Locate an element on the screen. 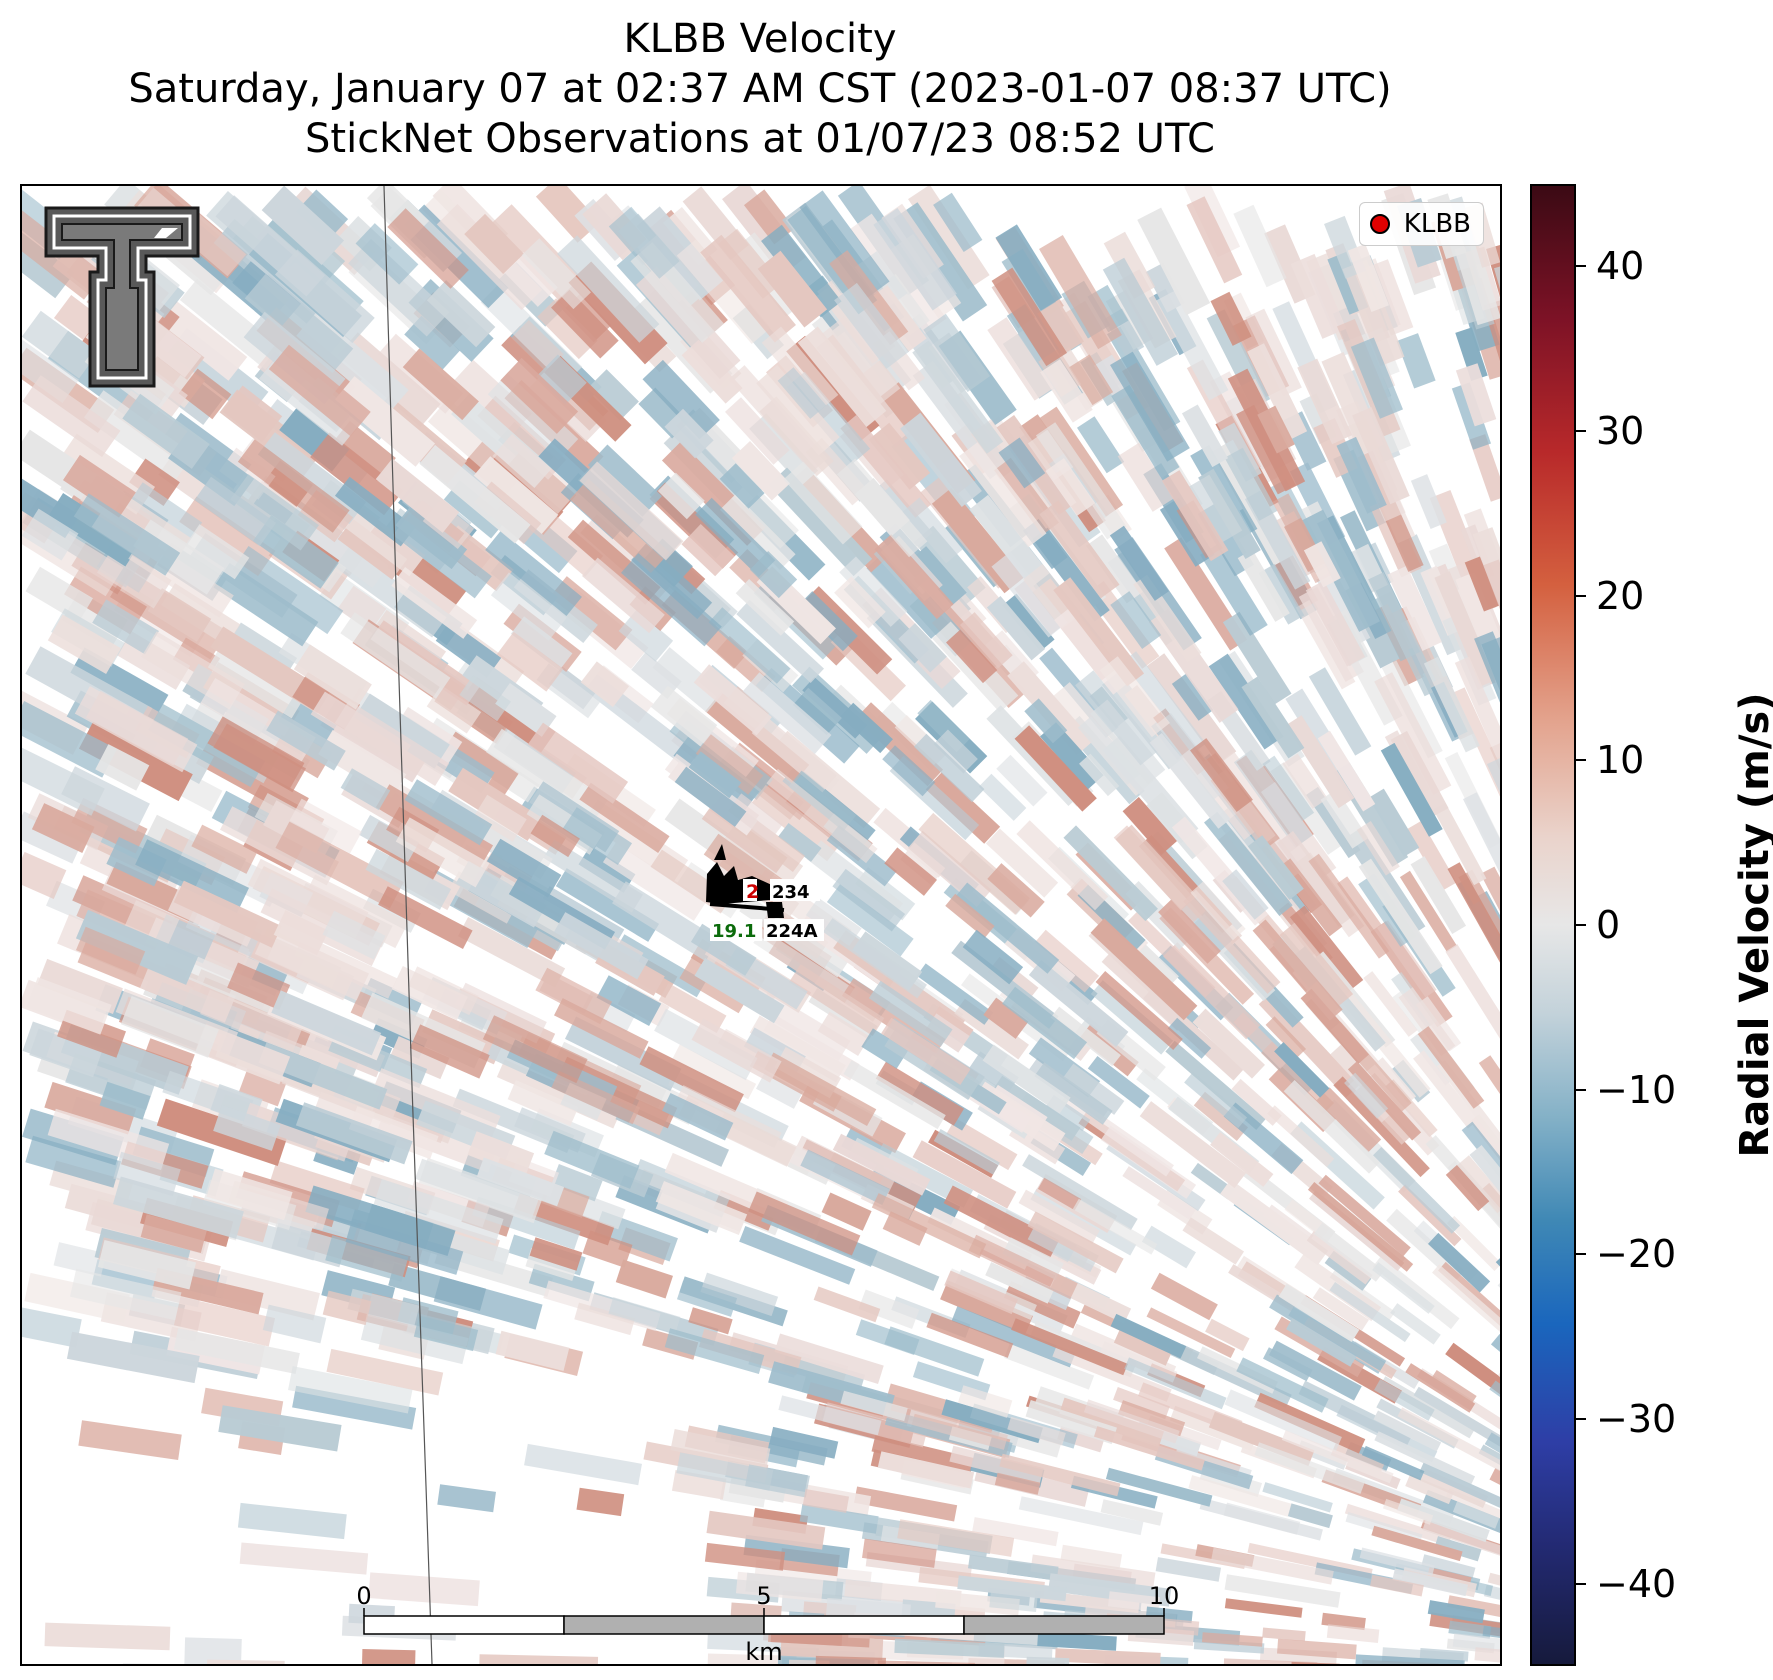 The width and height of the screenshot is (1773, 1680). station-224A: 19.1 224A is located at coordinates (766, 922).